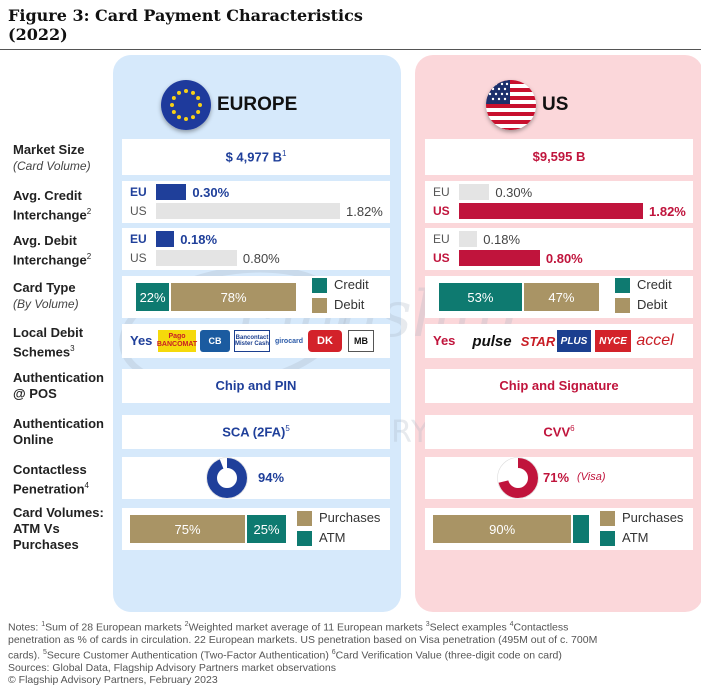 Image resolution: width=701 pixels, height=686 pixels. What do you see at coordinates (47, 195) in the screenshot?
I see `label-credit-line1: Avg. Credit` at bounding box center [47, 195].